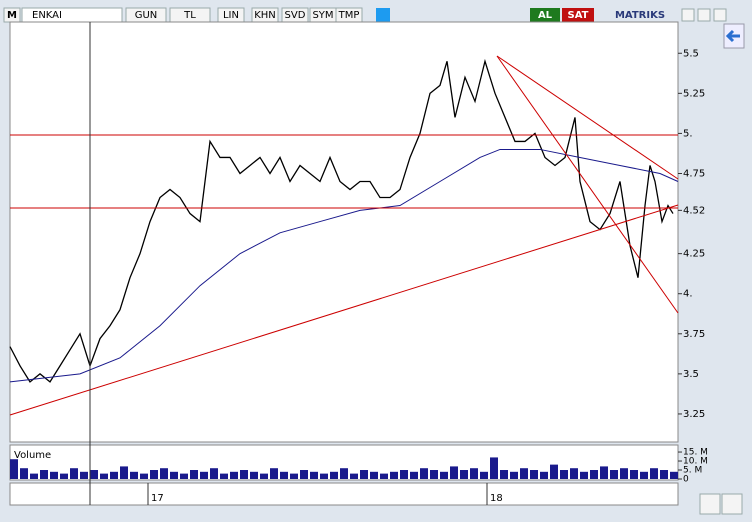 The height and width of the screenshot is (526, 752). Describe the element at coordinates (265, 15) in the screenshot. I see `toolbar-button-label: KHN` at that location.